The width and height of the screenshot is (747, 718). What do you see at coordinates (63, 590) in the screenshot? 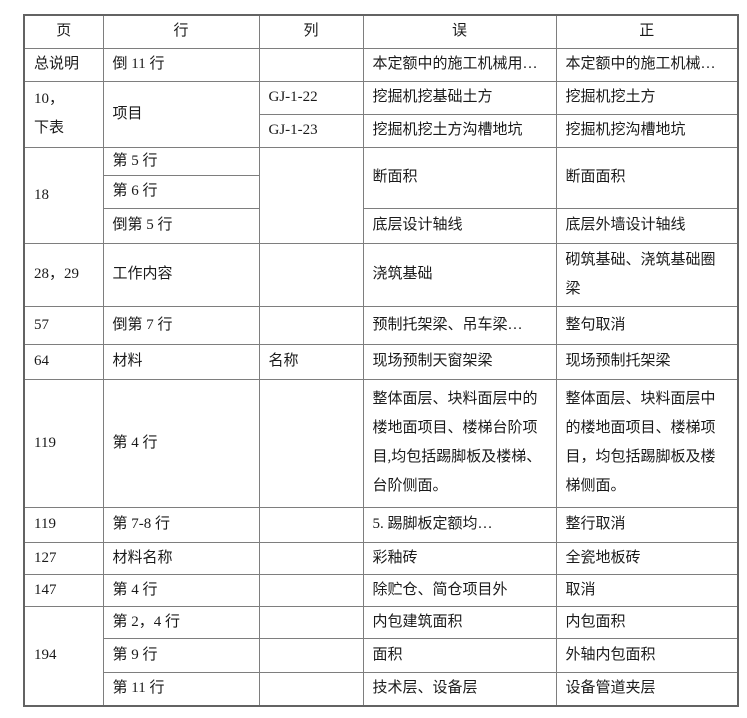
I see `cell-page: 147` at bounding box center [63, 590].